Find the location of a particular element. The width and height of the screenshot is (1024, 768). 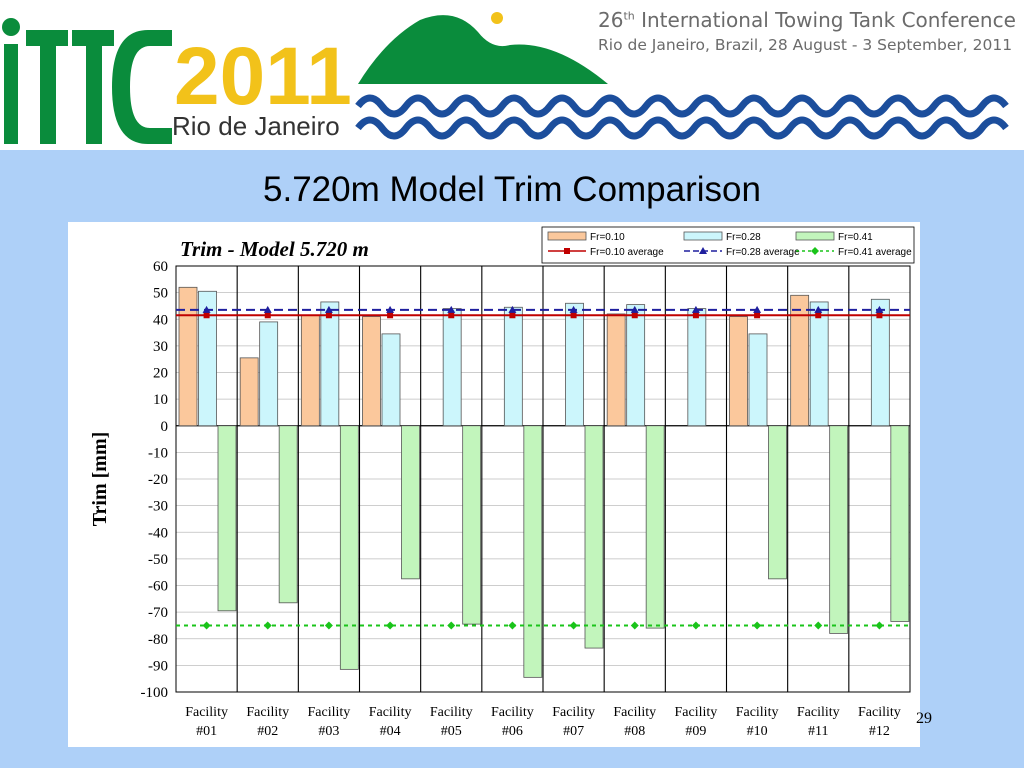

legend-label: Fr=0.41 average is located at coordinates (875, 252).